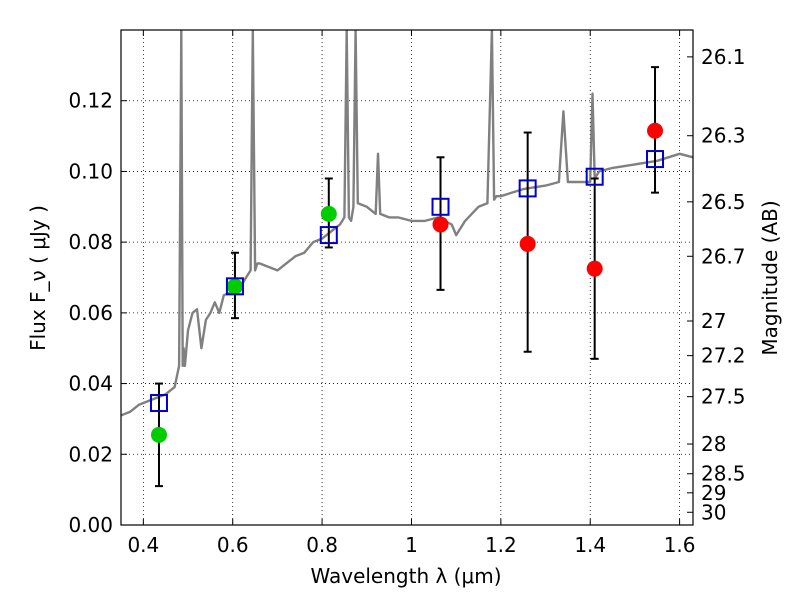  What do you see at coordinates (501, 545) in the screenshot?
I see `x-tick-label: 1.2` at bounding box center [501, 545].